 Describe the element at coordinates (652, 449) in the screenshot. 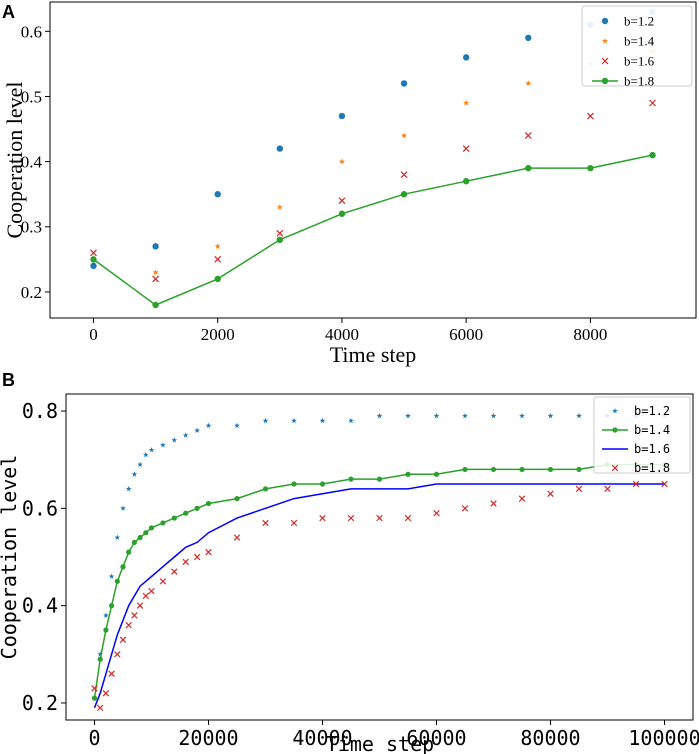

I see `legend-label: b=1.6` at that location.